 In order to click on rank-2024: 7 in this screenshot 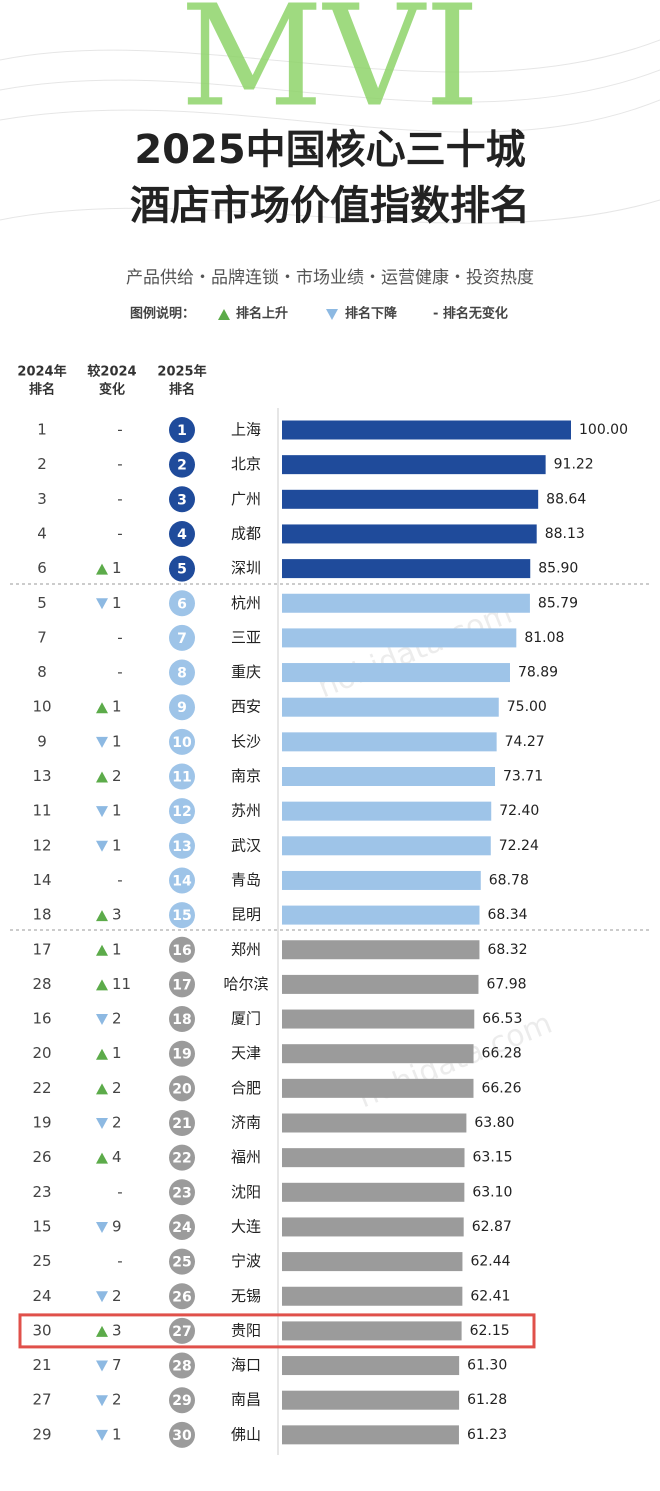, I will do `click(42, 637)`.